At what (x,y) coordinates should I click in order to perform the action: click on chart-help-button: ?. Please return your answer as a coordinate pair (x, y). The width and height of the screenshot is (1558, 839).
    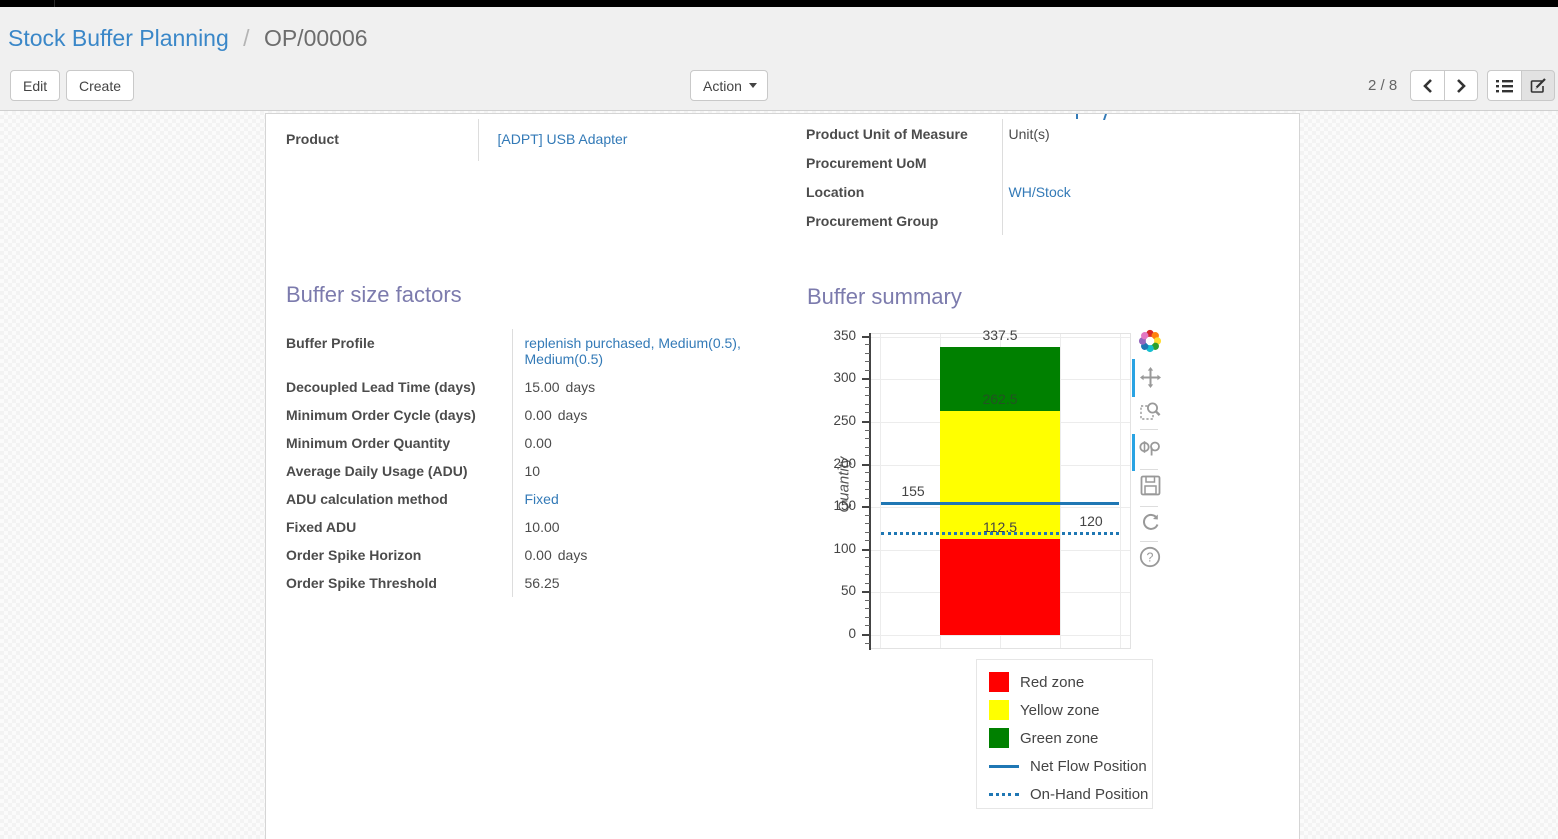
    Looking at the image, I should click on (1150, 557).